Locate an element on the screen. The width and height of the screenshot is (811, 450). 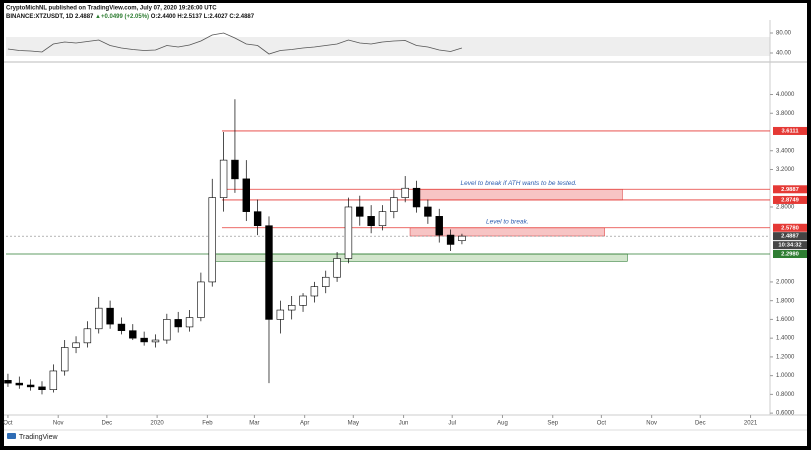
level-label: 2.2980 is located at coordinates (790, 255).